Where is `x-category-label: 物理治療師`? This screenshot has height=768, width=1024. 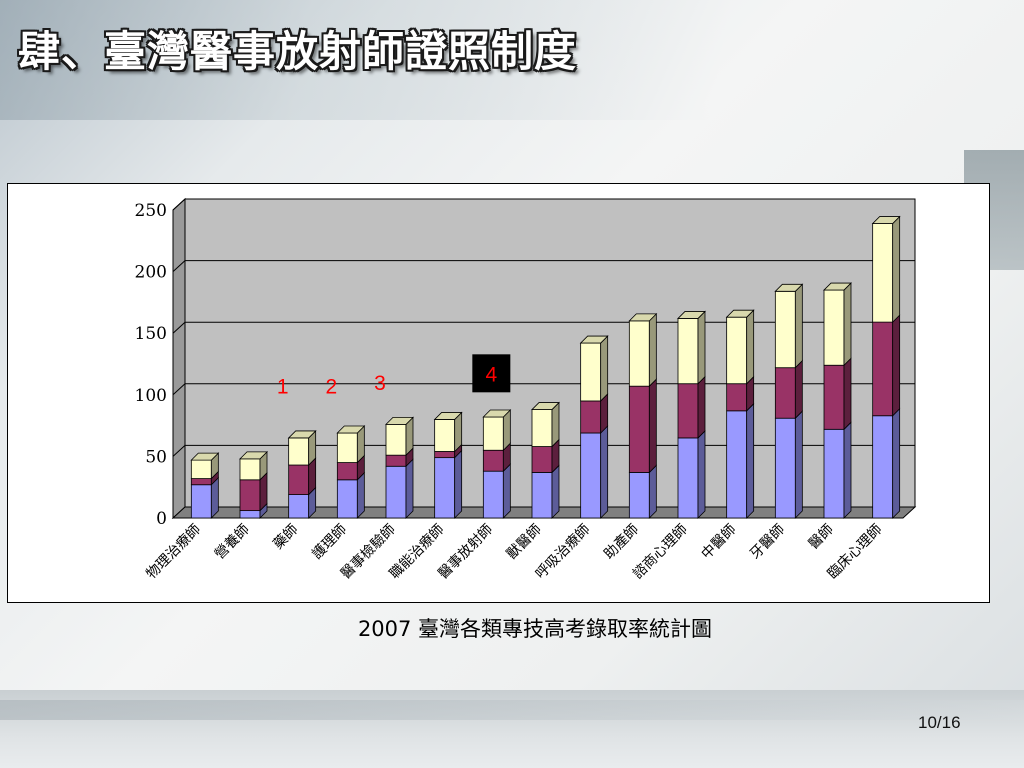 x-category-label: 物理治療師 is located at coordinates (174, 552).